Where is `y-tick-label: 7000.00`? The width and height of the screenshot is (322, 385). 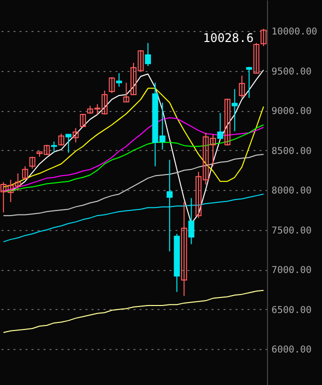
y-tick-label: 7000.00 is located at coordinates (292, 270).